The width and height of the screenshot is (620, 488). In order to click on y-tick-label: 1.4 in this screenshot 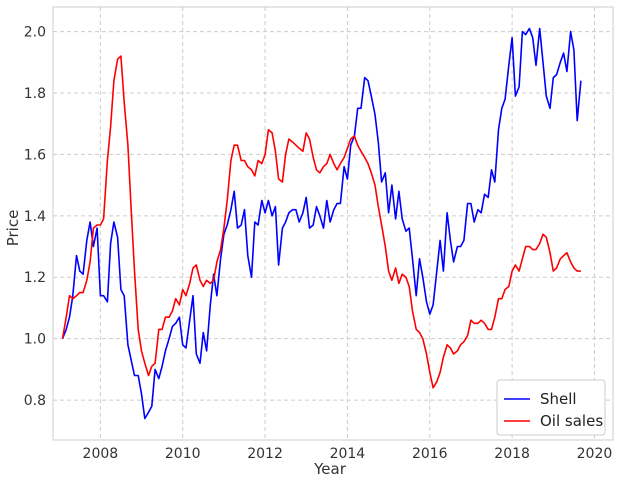, I will do `click(35, 217)`.